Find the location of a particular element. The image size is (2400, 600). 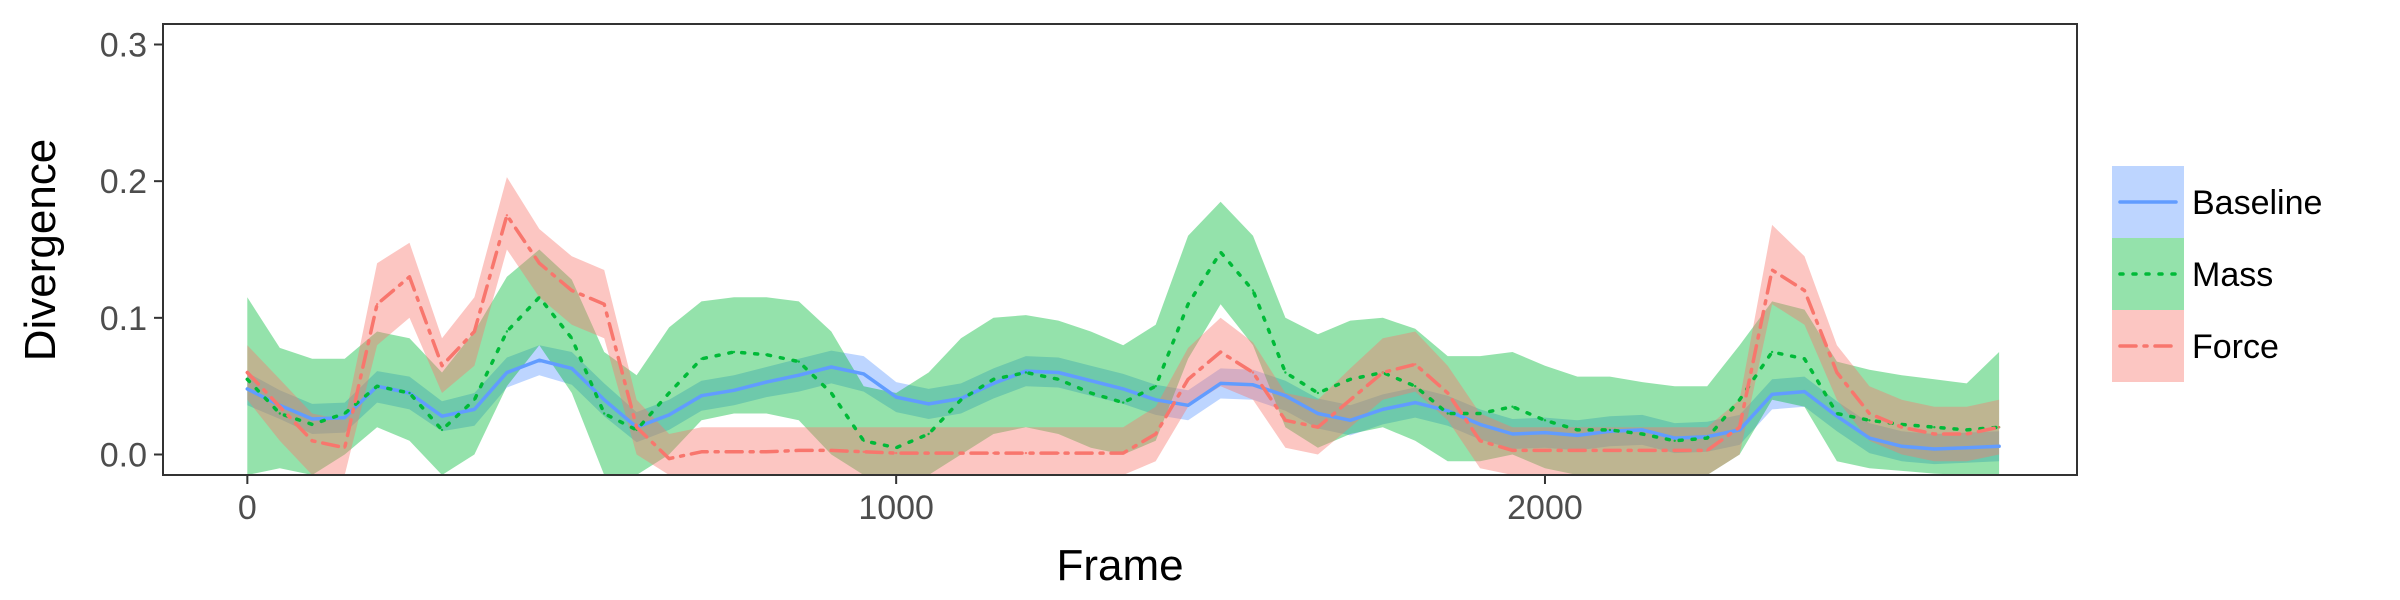

y-axis: 0.0 0.1 0.2 0.3 is located at coordinates (131, 251).